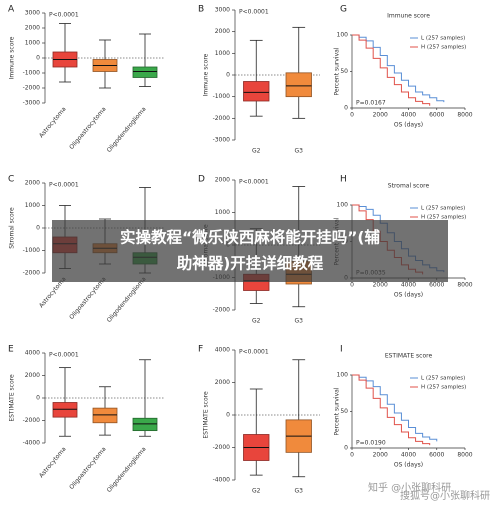 The image size is (500, 506). Describe the element at coordinates (12, 57) in the screenshot. I see `y-axis-label: Immune score` at that location.